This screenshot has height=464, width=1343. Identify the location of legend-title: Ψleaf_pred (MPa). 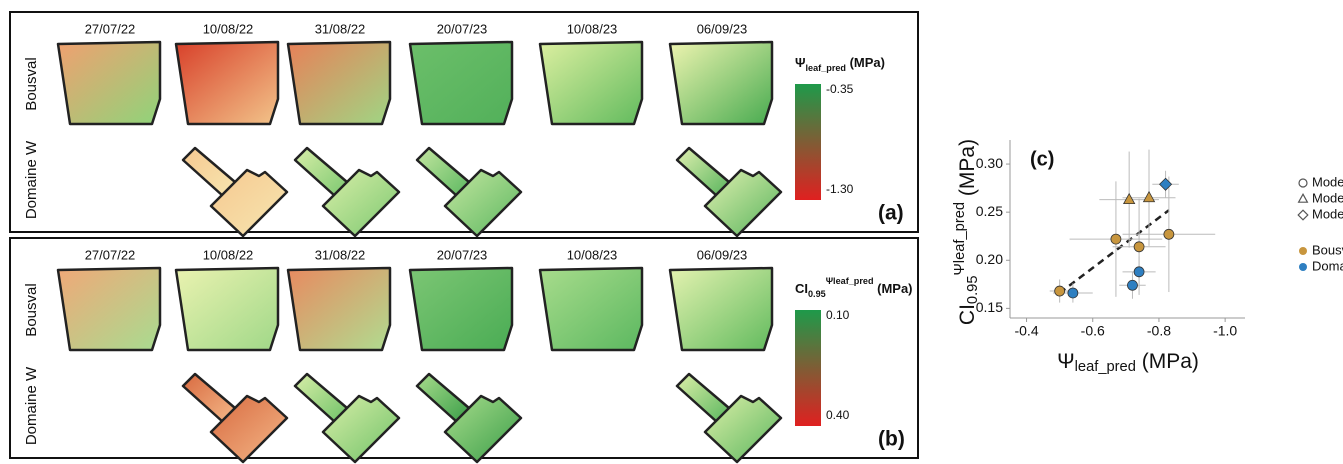
(840, 64).